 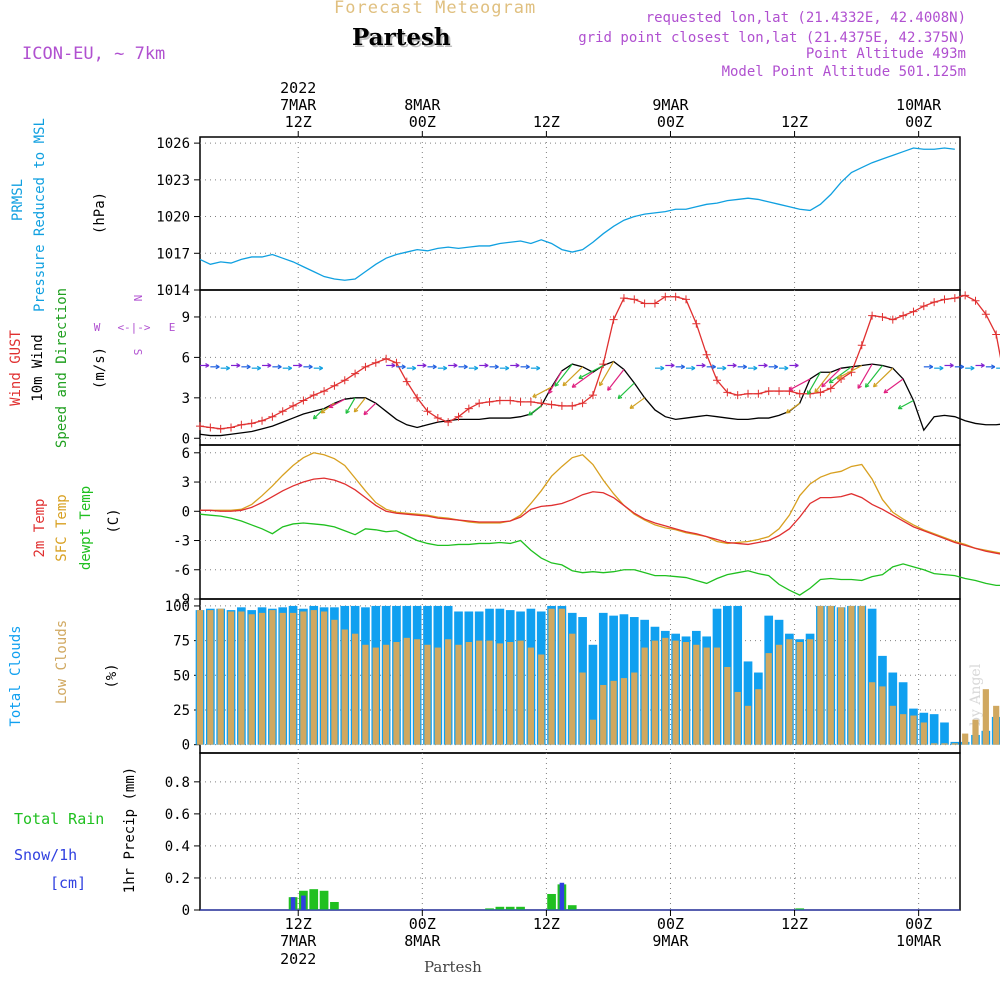 What do you see at coordinates (18, 200) in the screenshot?
I see `pressure-title-short: PRMSL` at bounding box center [18, 200].